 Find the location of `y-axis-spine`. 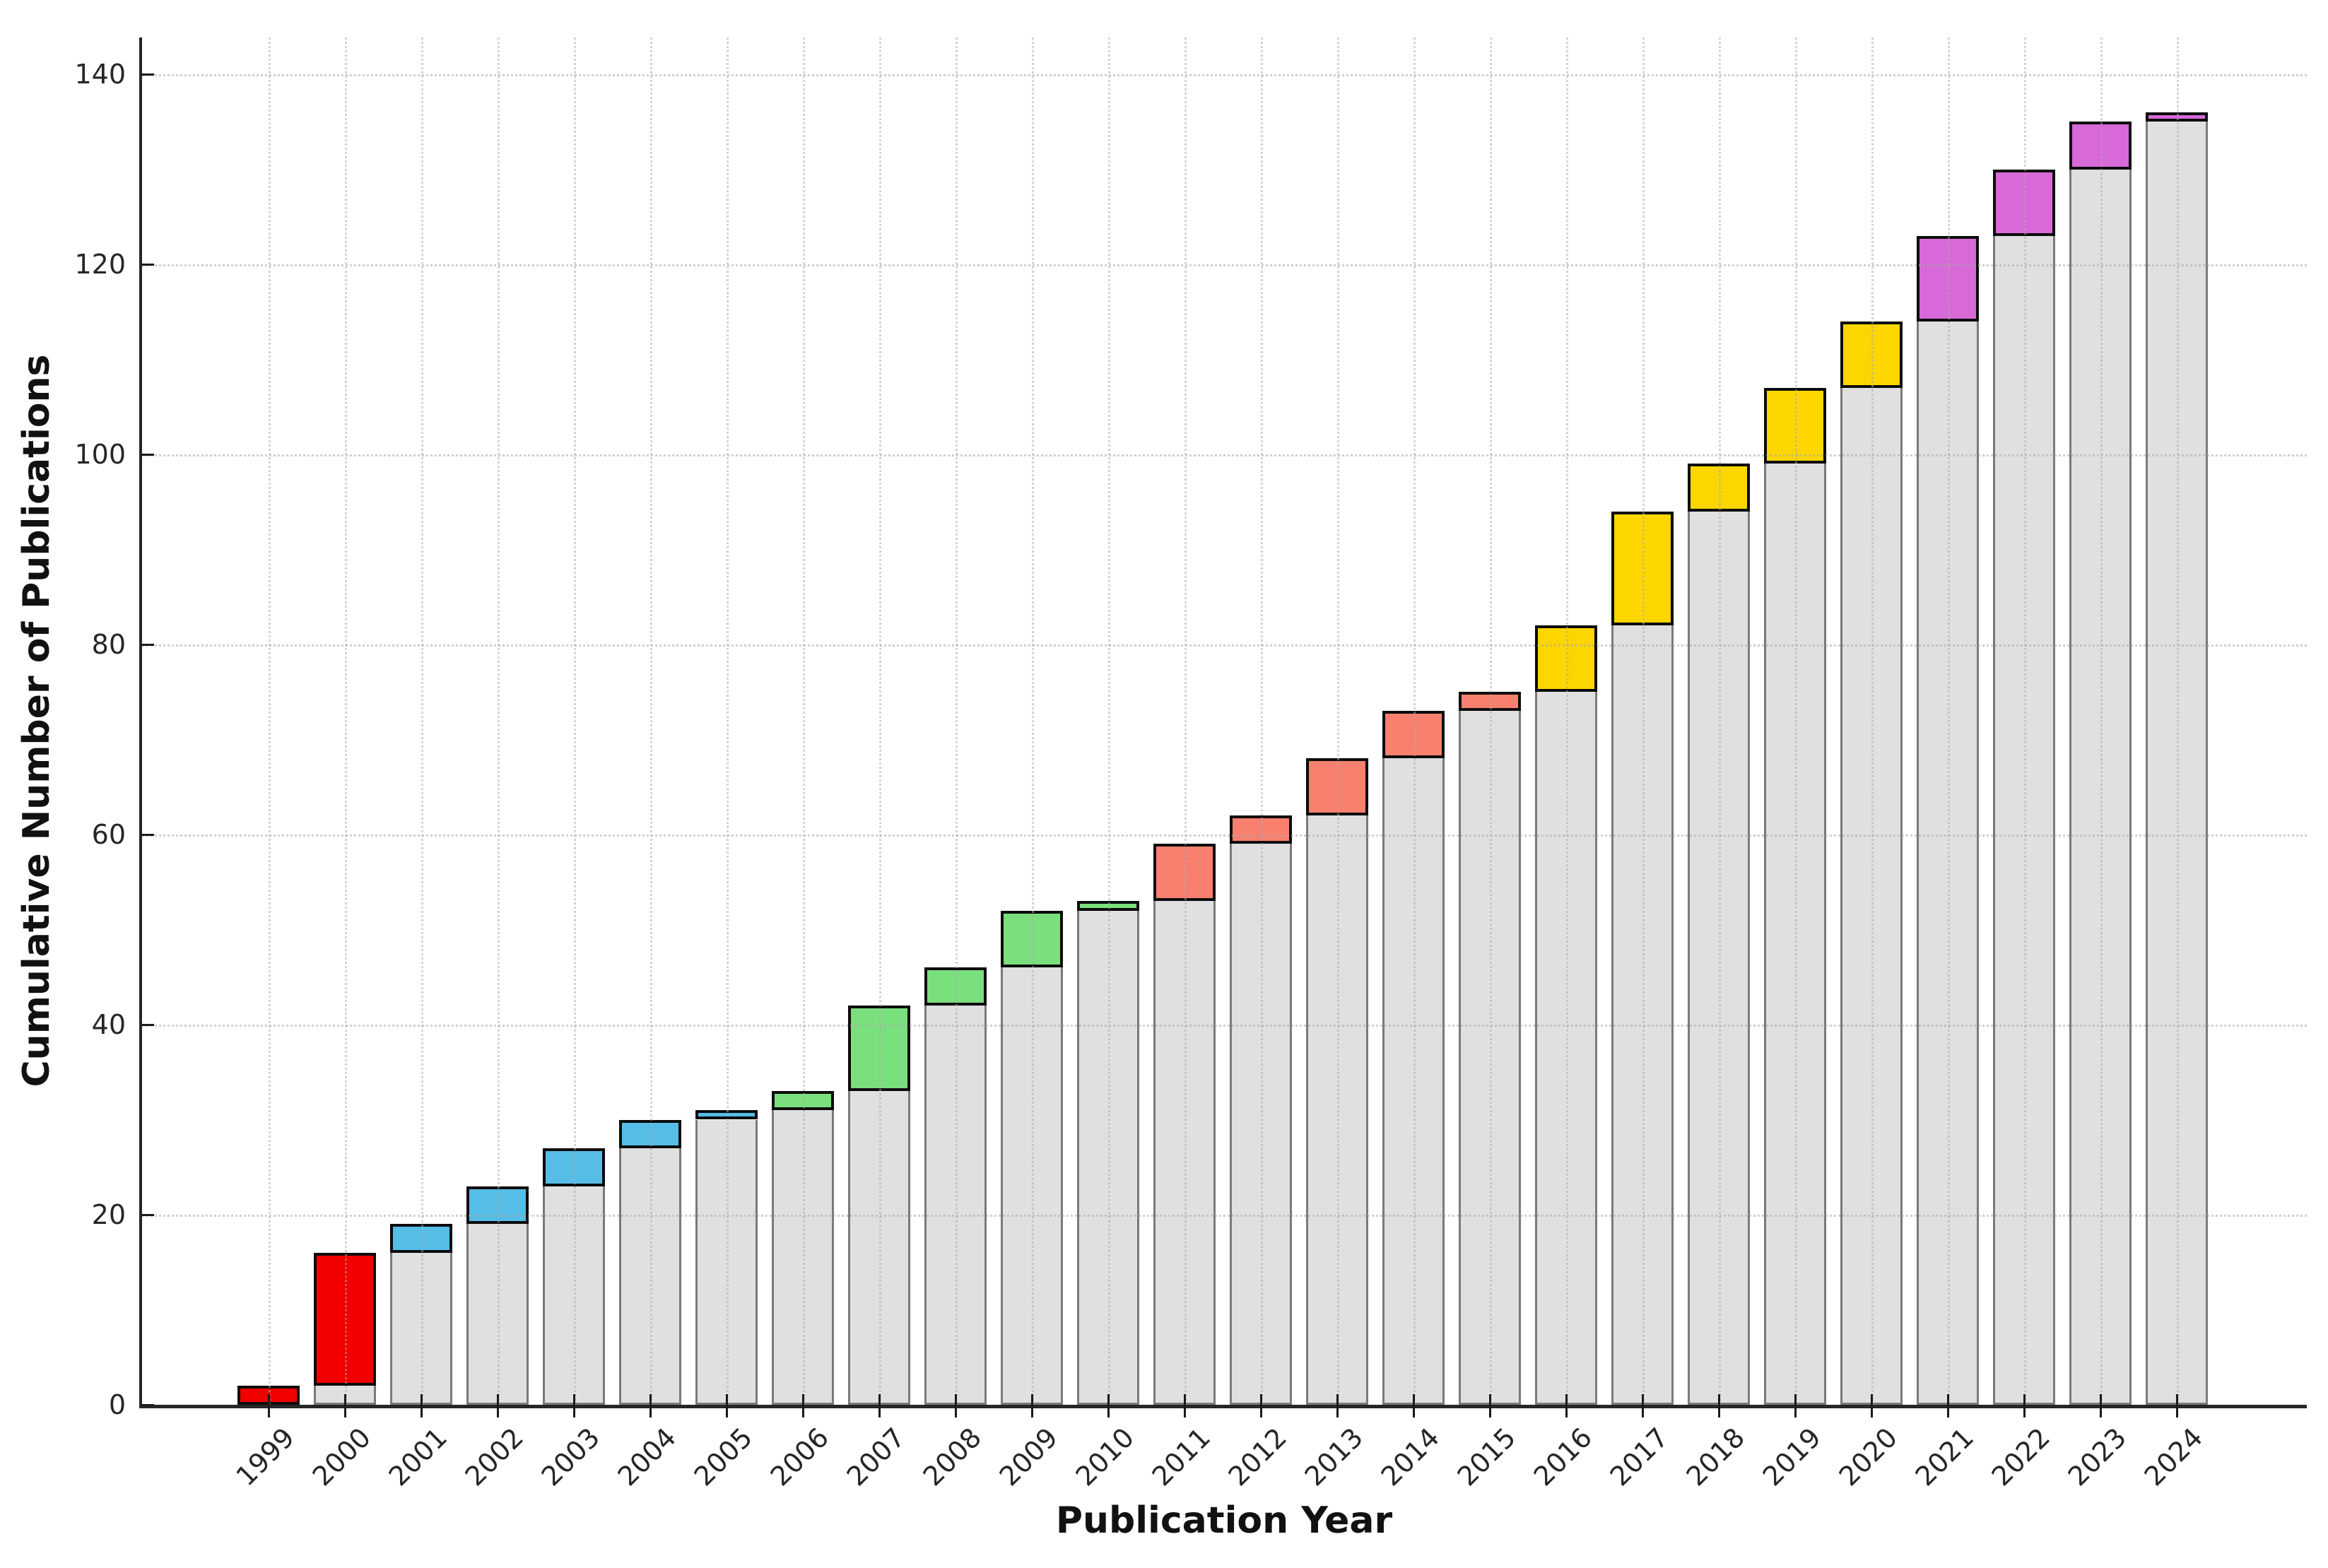

y-axis-spine is located at coordinates (140, 723).